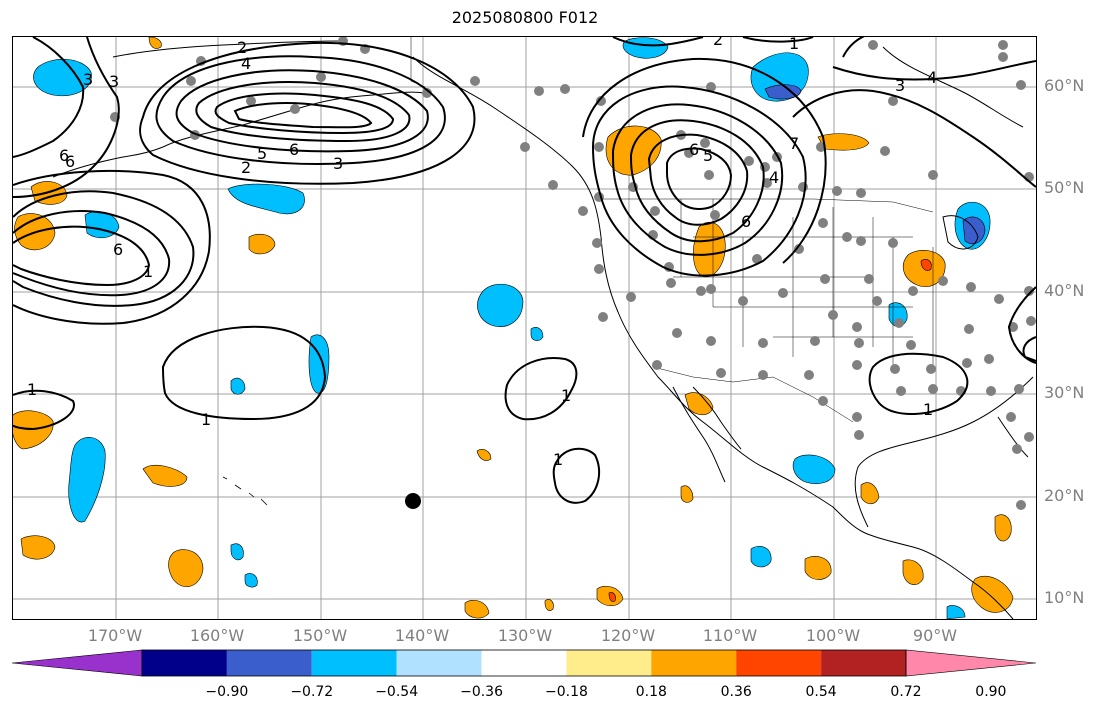 This screenshot has width=1105, height=712. What do you see at coordinates (481, 692) in the screenshot?
I see `colorbar-tick-label: −0.36` at bounding box center [481, 692].